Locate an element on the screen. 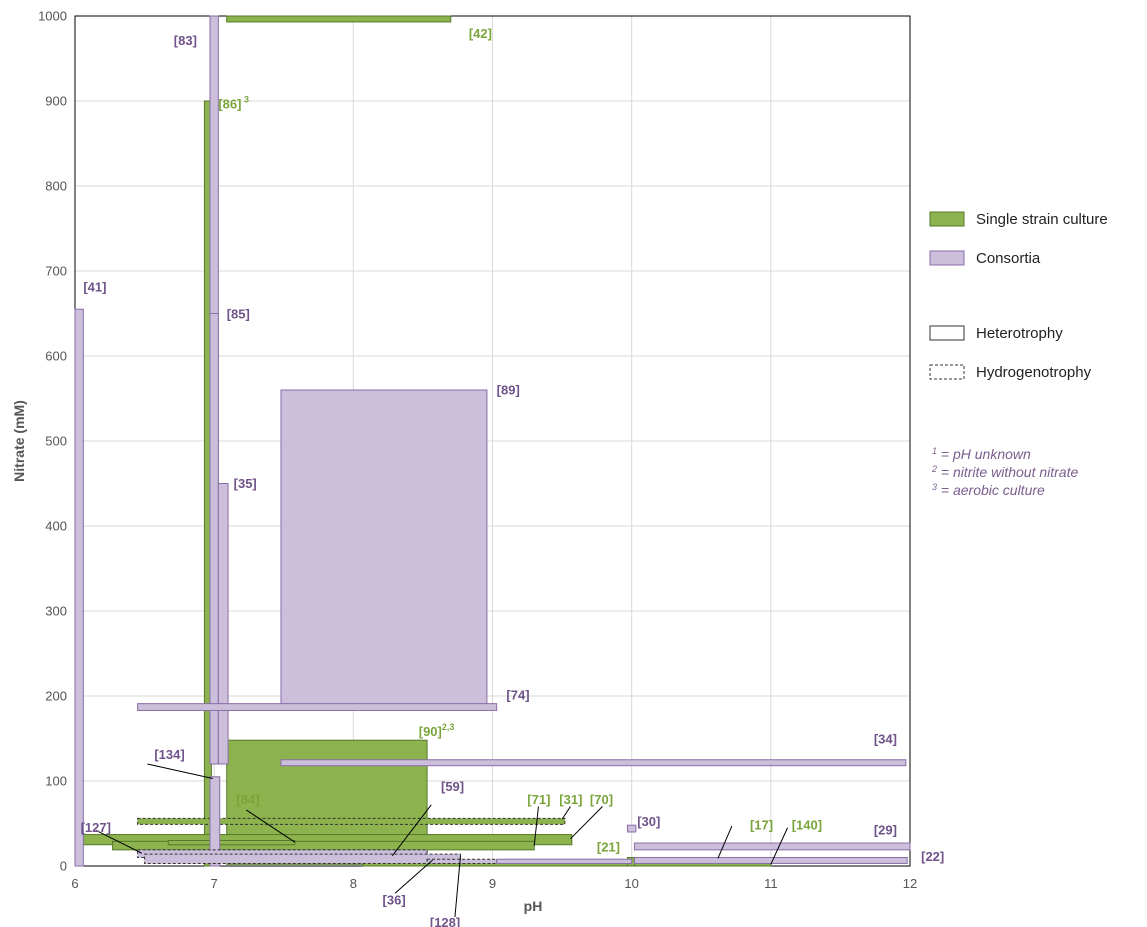  reference-label: [21] is located at coordinates (608, 847).